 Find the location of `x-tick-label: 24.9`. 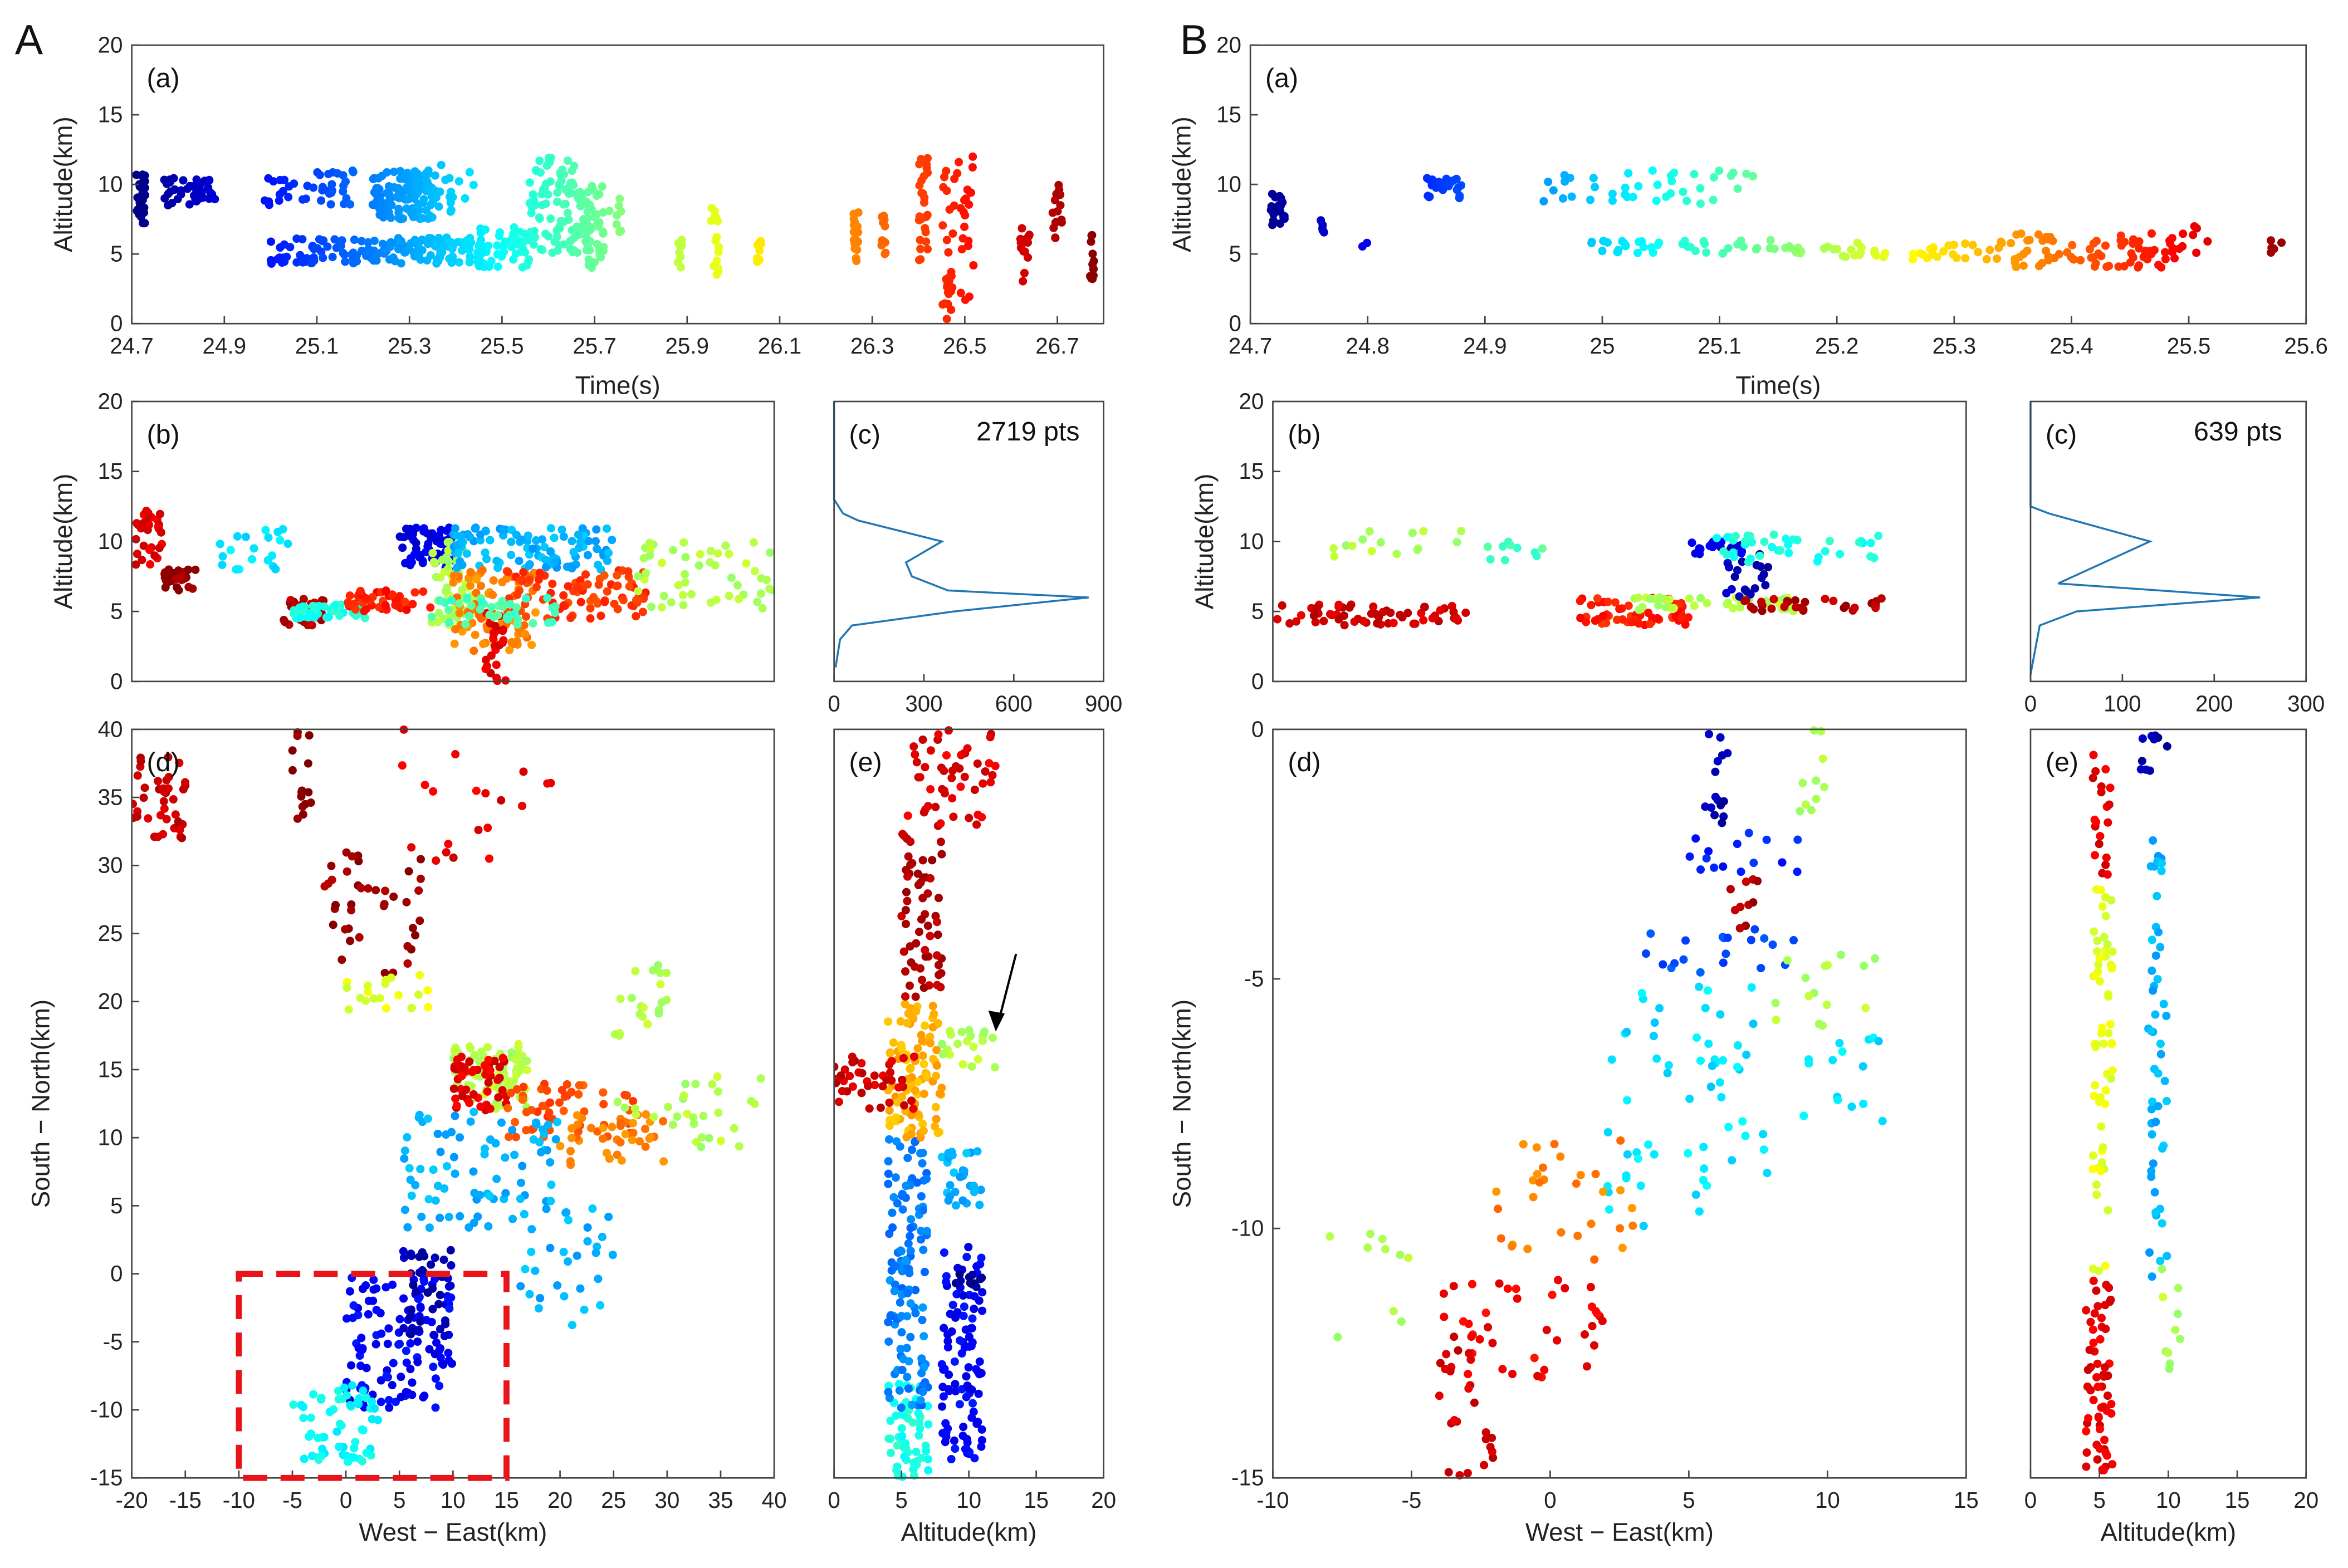

x-tick-label: 24.9 is located at coordinates (225, 346).